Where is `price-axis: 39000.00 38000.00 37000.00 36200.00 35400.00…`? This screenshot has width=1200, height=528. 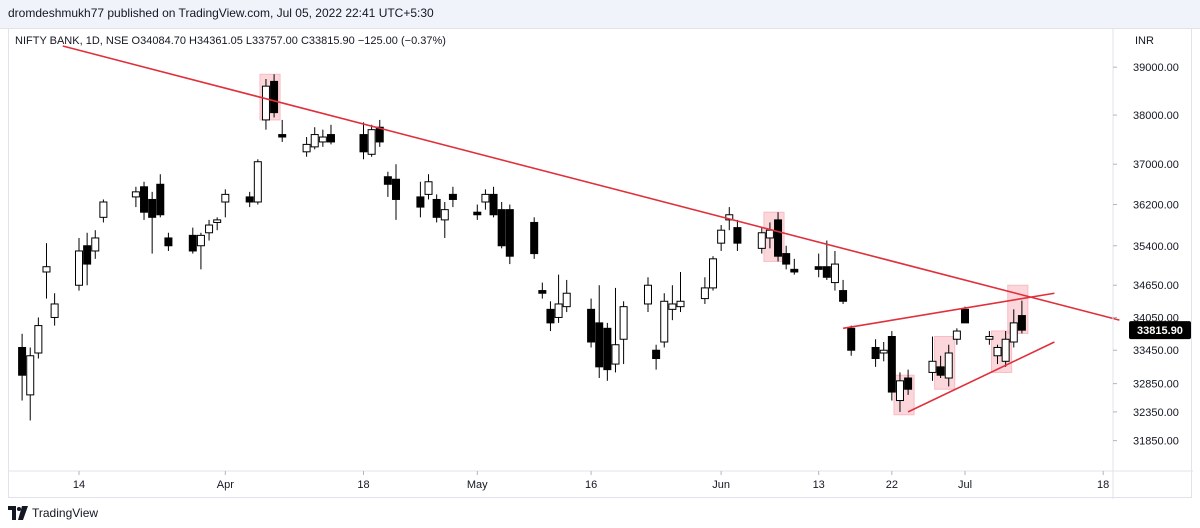
price-axis: 39000.00 38000.00 37000.00 36200.00 35400.00… is located at coordinates (1146, 255).